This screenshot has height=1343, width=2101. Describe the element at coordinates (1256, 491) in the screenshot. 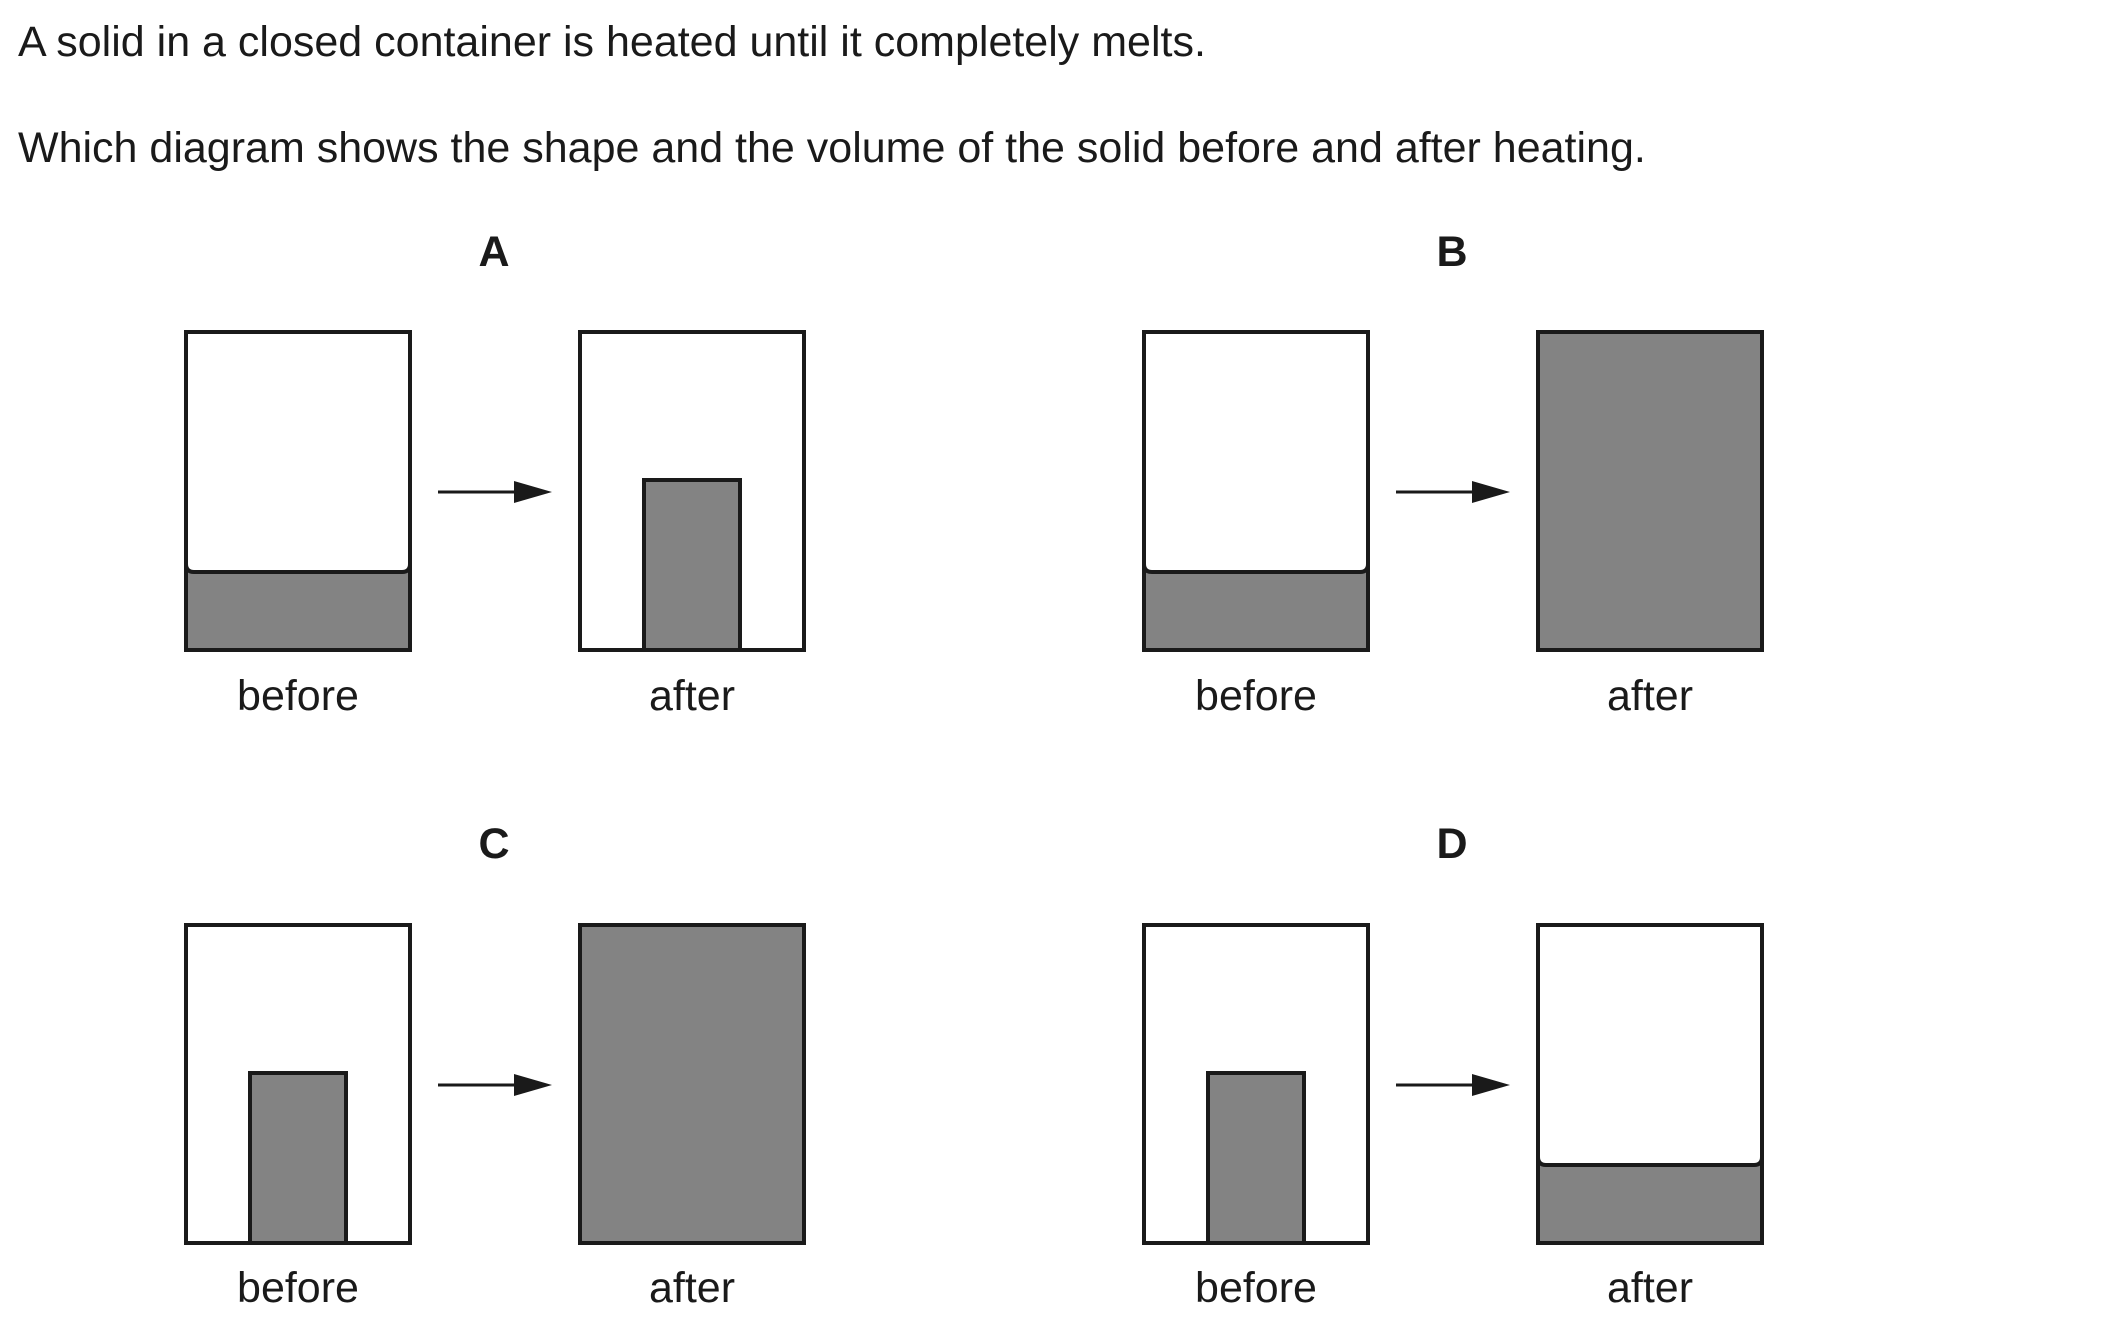

I see `option-b-before-container` at that location.